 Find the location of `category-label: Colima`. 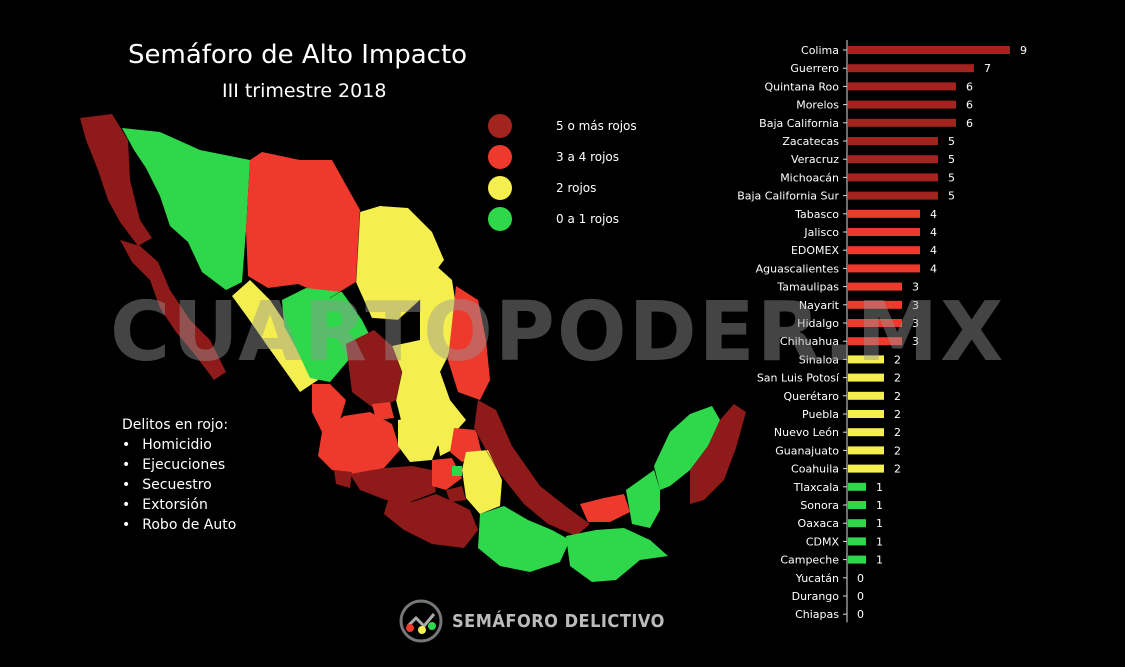

category-label: Colima is located at coordinates (820, 50).